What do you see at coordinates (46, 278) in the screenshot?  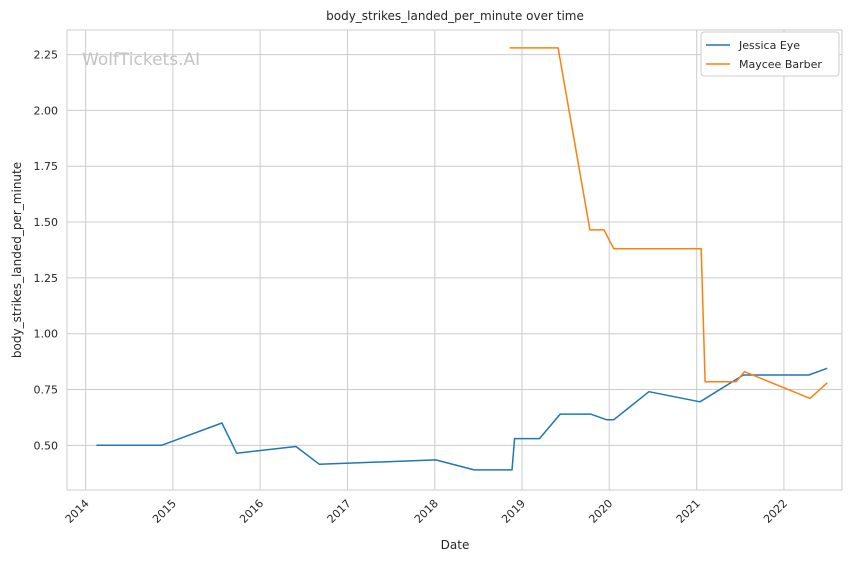 I see `y-tick-label: 1.25` at bounding box center [46, 278].